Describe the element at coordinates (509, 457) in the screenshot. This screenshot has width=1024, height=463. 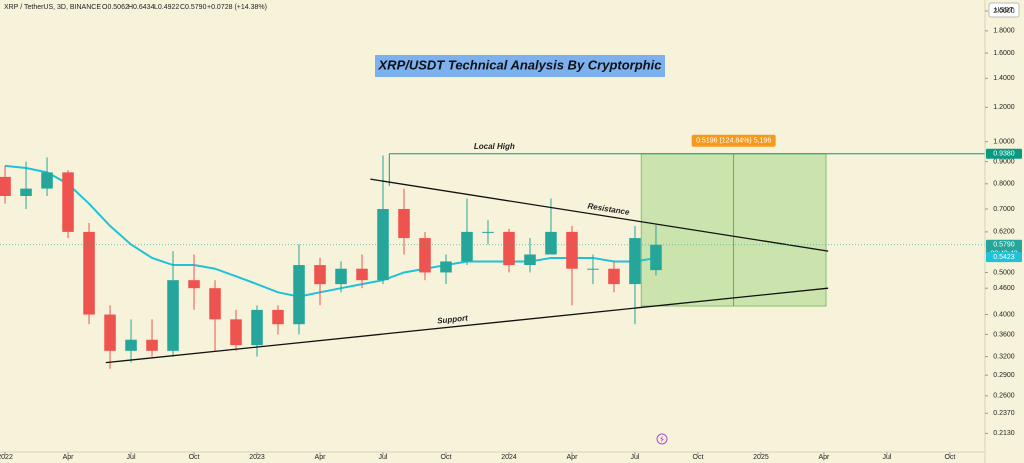
I see `x-tick-label: 2024` at that location.